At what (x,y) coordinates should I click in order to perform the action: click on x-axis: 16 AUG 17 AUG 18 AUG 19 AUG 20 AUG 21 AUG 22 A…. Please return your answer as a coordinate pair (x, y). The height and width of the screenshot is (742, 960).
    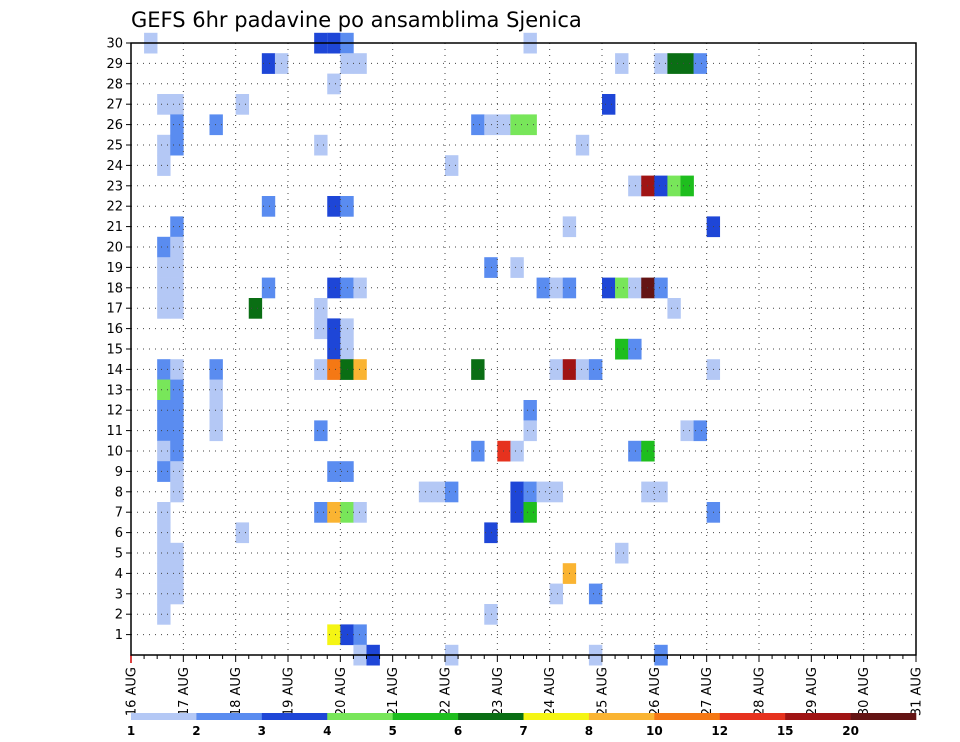
    Looking at the image, I should click on (525, 685).